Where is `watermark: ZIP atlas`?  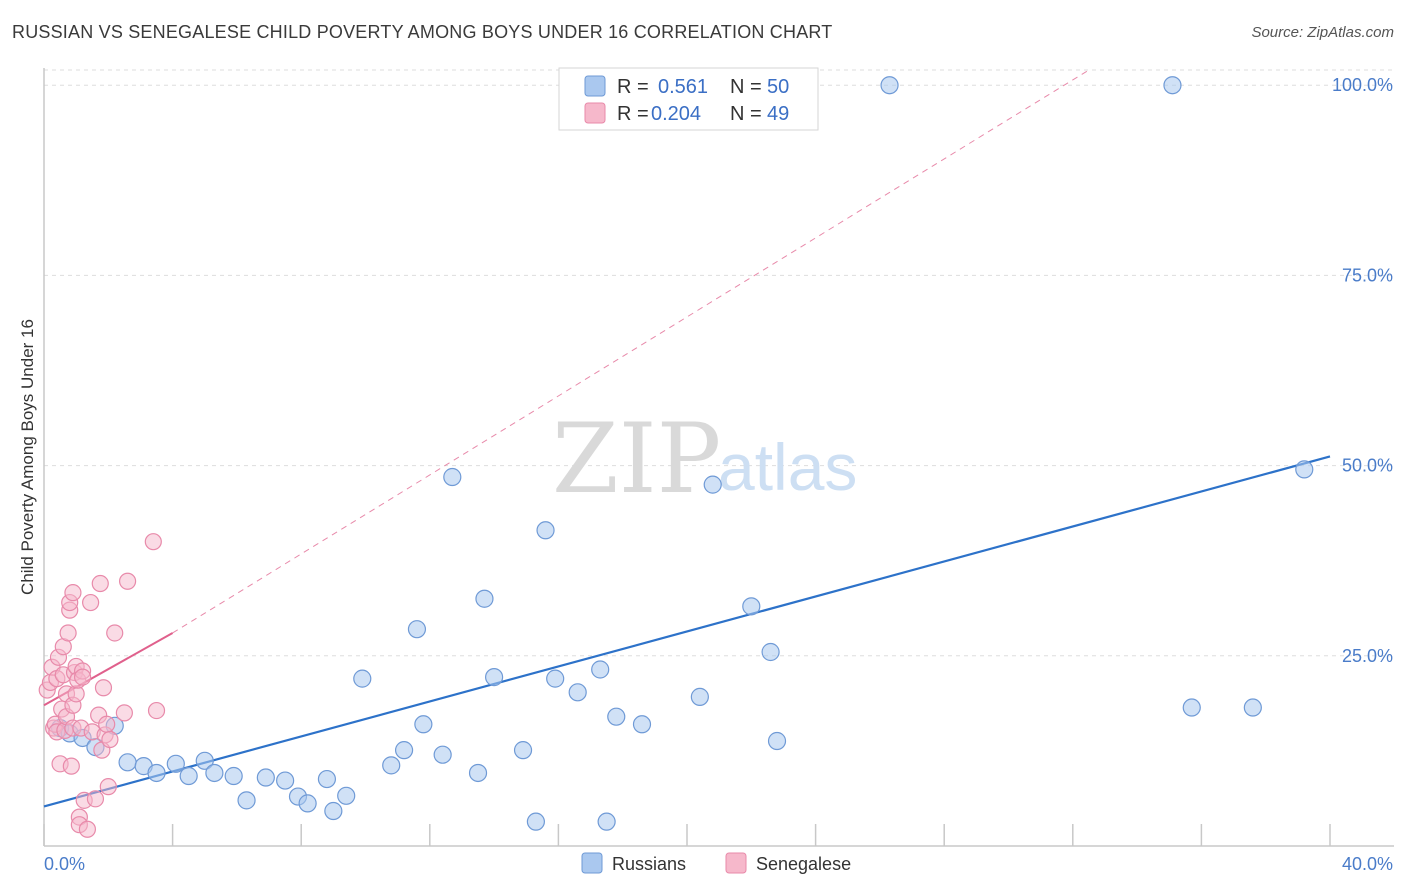 watermark: ZIP atlas is located at coordinates (704, 459).